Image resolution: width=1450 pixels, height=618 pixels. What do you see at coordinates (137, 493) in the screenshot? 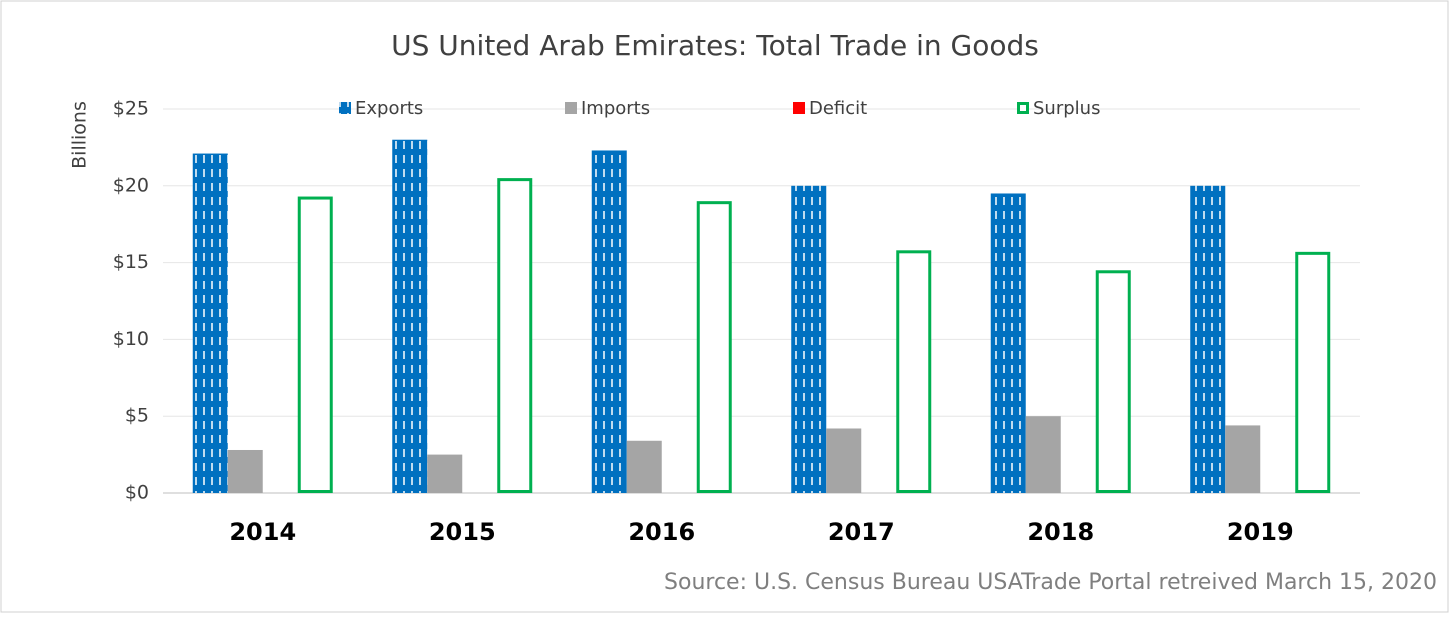
I see `y-tick-label: $0` at bounding box center [137, 493].